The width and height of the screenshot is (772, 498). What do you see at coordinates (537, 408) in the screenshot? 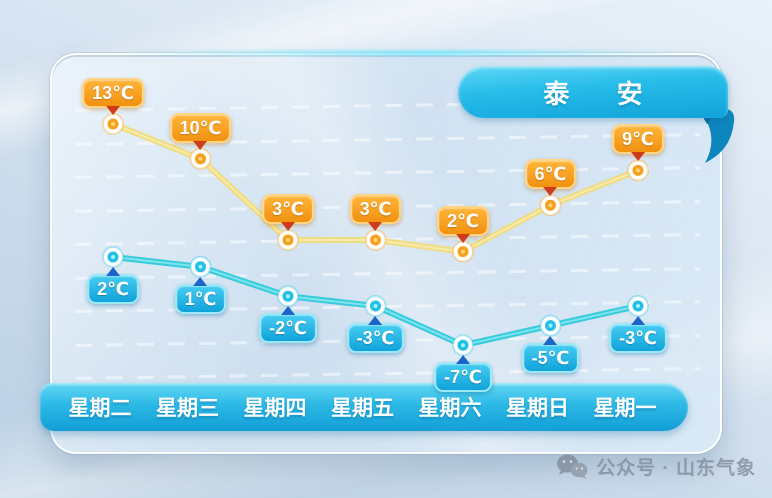
I see `weekday-label-5: 星期日` at bounding box center [537, 408].